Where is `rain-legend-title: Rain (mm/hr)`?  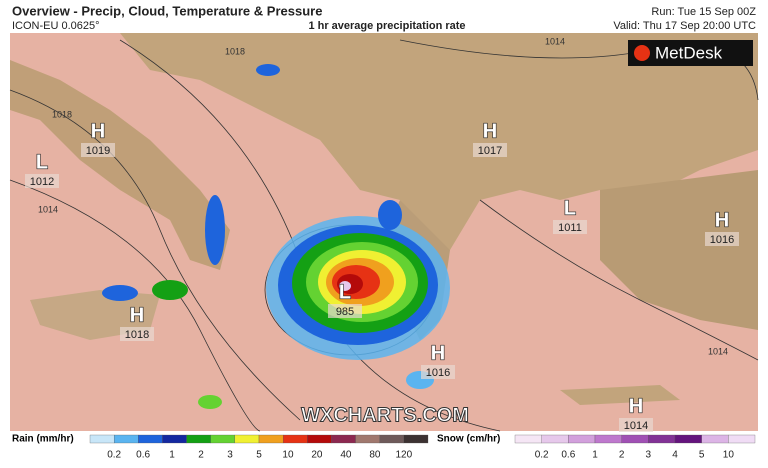
rain-legend-title: Rain (mm/hr) is located at coordinates (43, 439).